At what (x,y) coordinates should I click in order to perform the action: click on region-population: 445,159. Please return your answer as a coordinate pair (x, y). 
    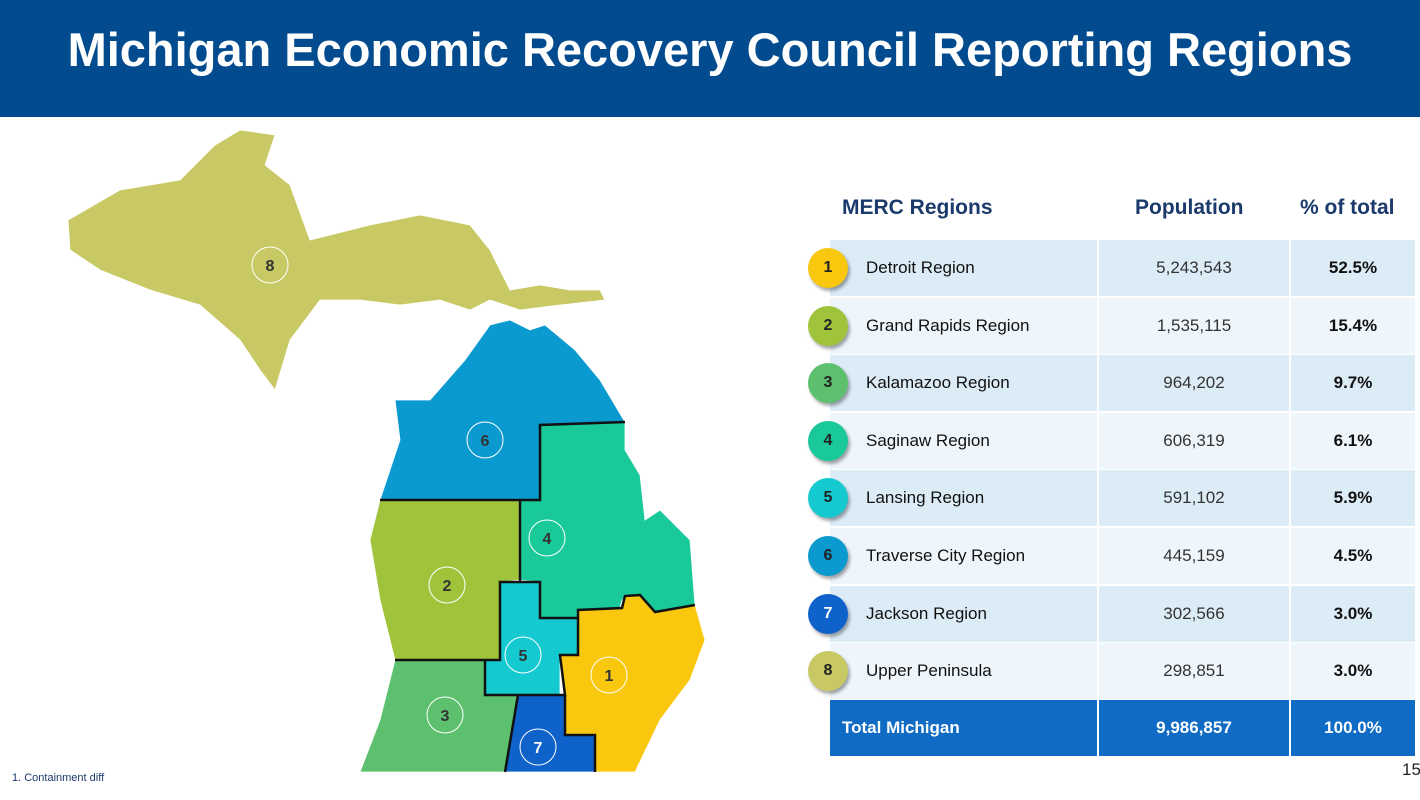
    Looking at the image, I should click on (1194, 556).